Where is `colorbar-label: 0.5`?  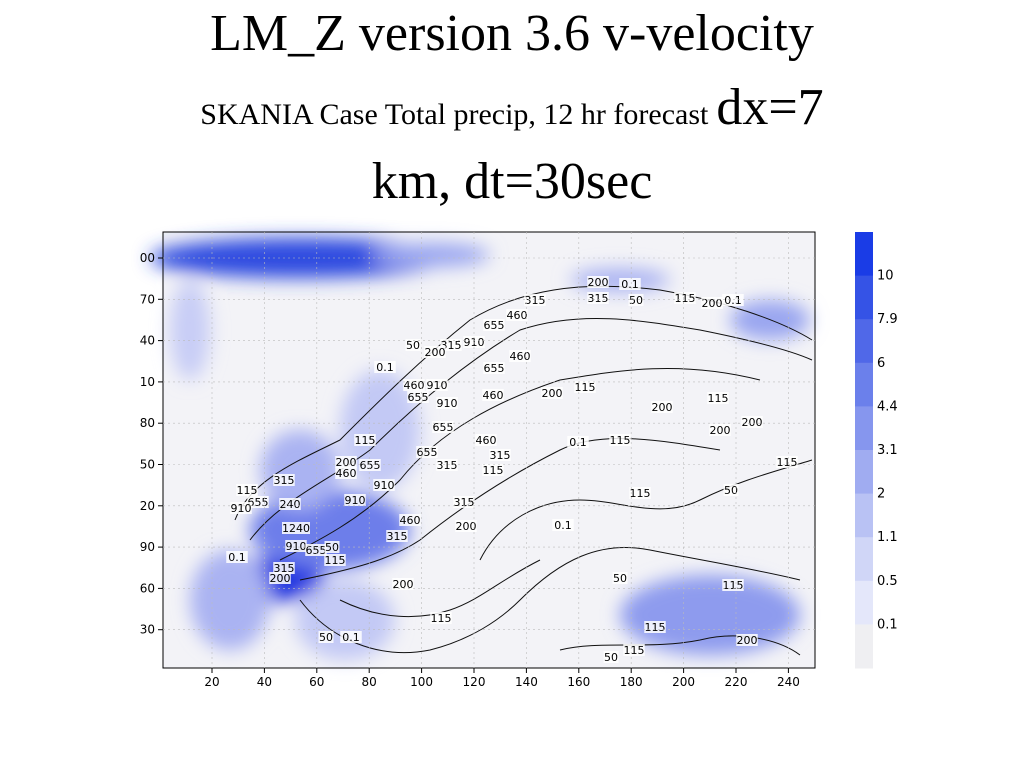
colorbar-label: 0.5 is located at coordinates (887, 581).